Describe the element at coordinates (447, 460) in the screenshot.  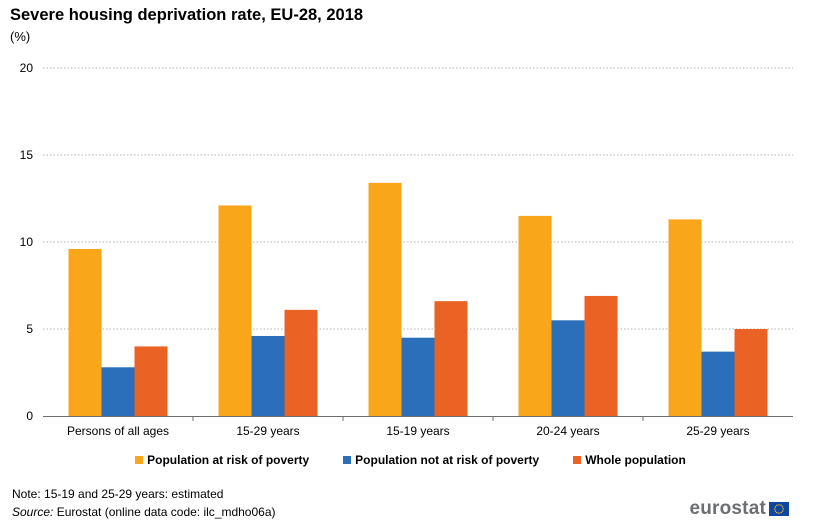
I see `legend-label-not-at-risk: Population not at risk of poverty` at that location.